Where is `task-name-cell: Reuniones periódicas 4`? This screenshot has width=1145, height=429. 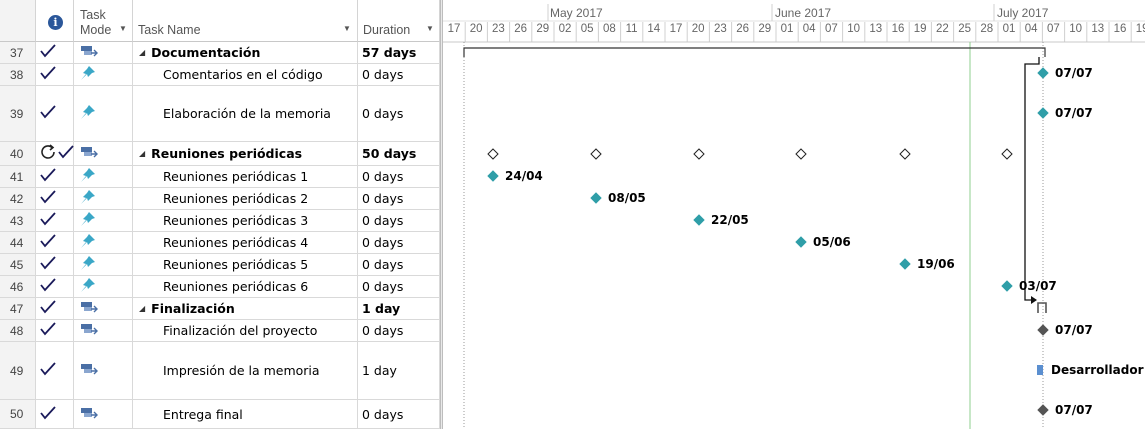
task-name-cell: Reuniones periódicas 4 is located at coordinates (245, 242).